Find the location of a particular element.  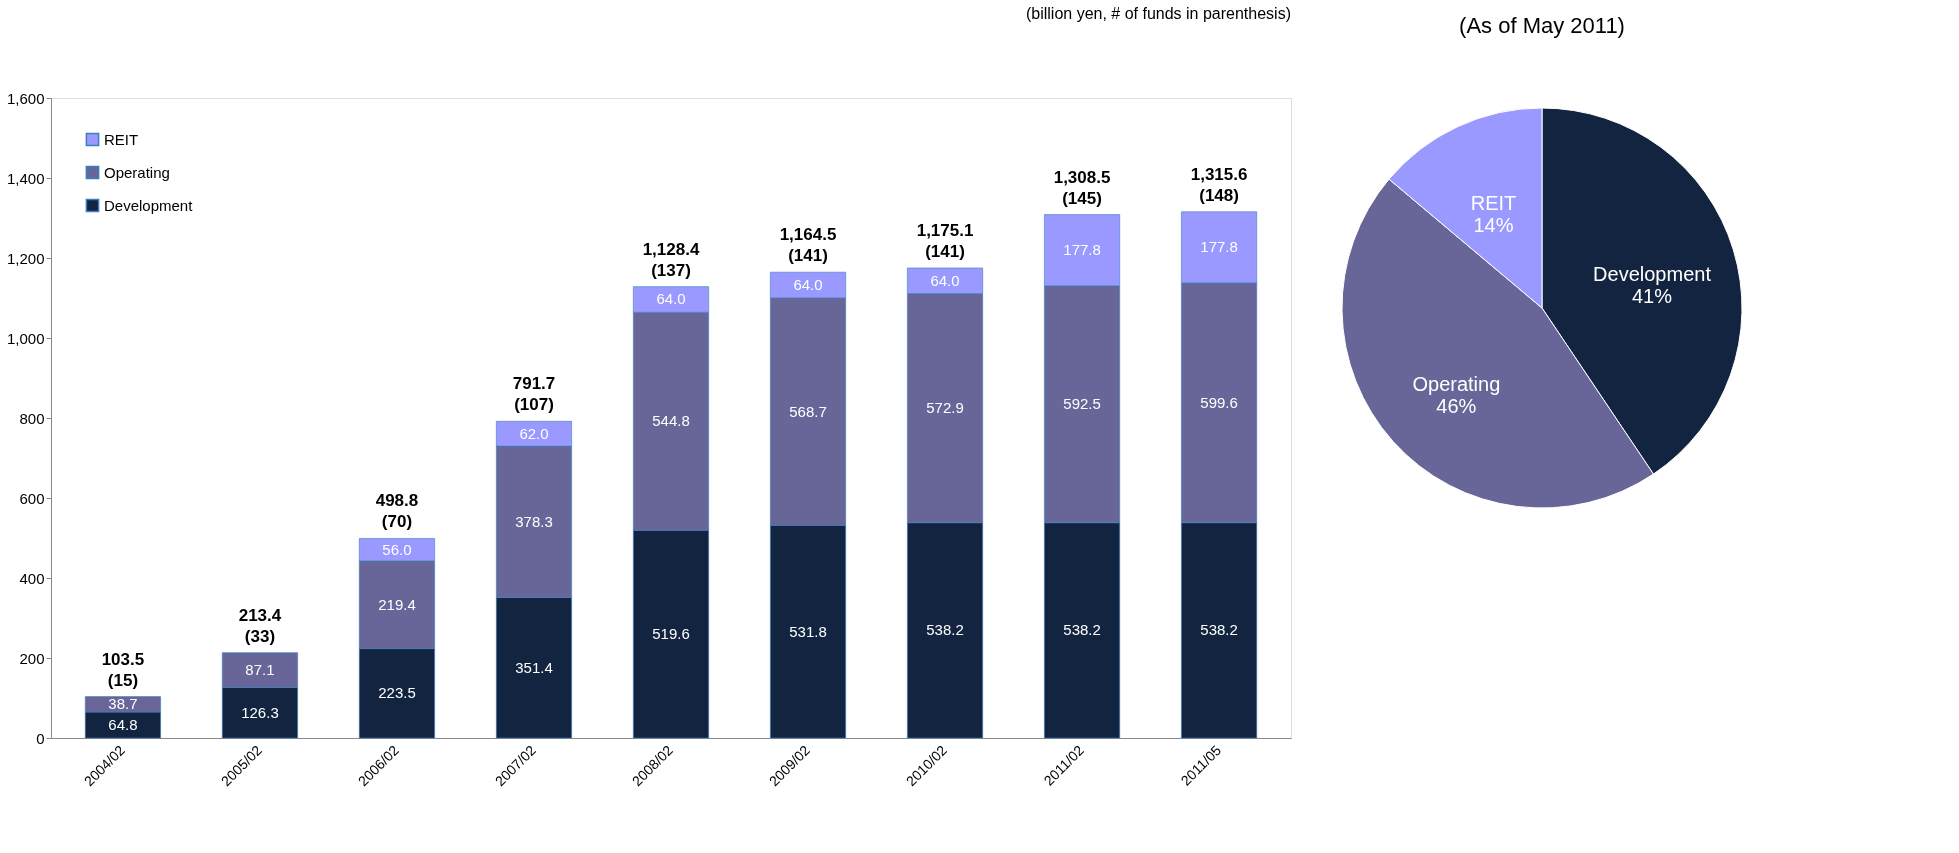

data-label: 87.1 is located at coordinates (260, 670).